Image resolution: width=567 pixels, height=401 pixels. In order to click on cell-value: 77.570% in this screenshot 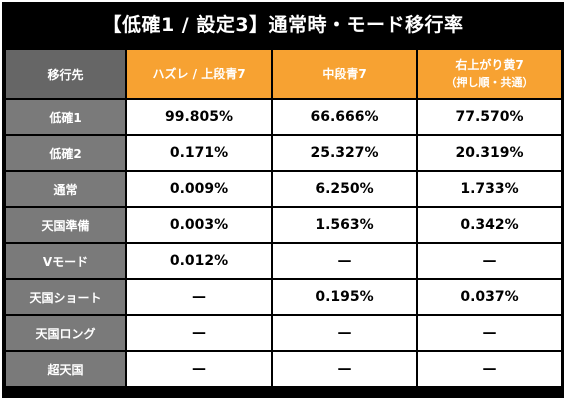, I will do `click(489, 117)`.